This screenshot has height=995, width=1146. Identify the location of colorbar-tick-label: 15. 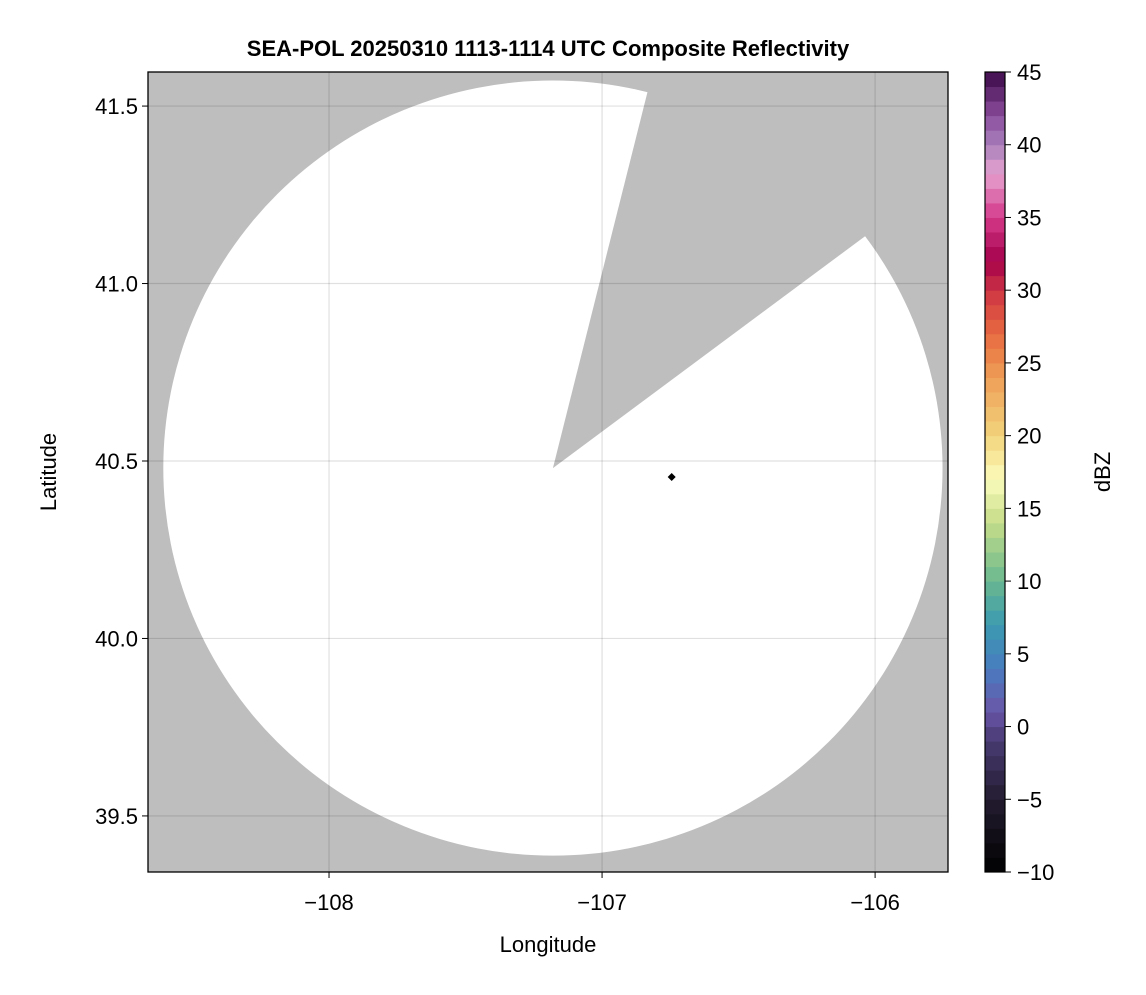
(1029, 508).